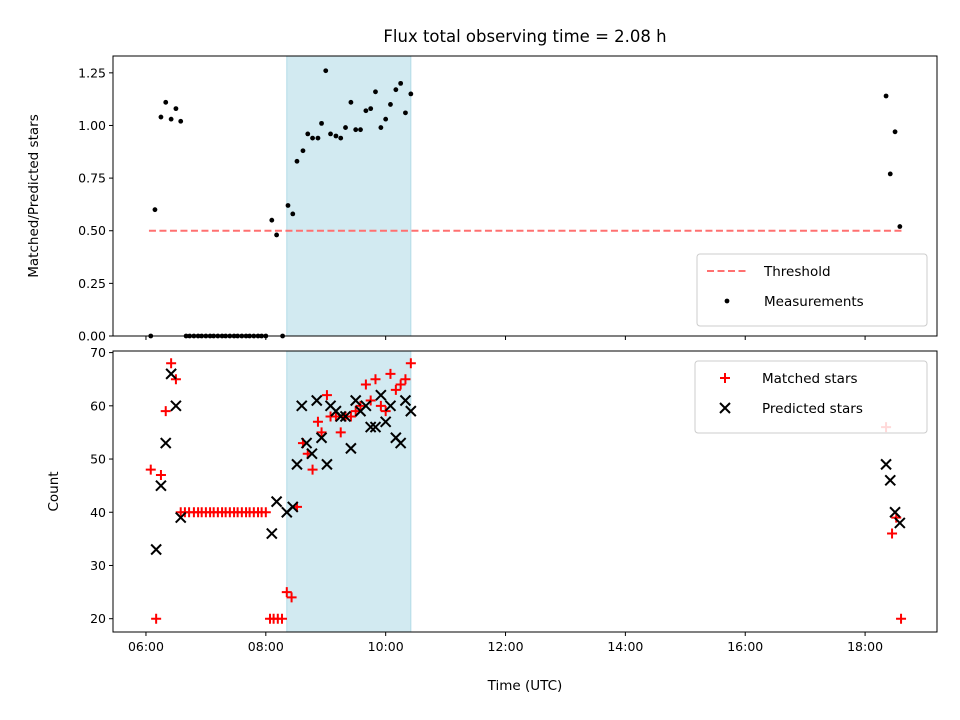 Image resolution: width=960 pixels, height=720 pixels. What do you see at coordinates (386, 646) in the screenshot?
I see `x-tick-label: 10:00` at bounding box center [386, 646].